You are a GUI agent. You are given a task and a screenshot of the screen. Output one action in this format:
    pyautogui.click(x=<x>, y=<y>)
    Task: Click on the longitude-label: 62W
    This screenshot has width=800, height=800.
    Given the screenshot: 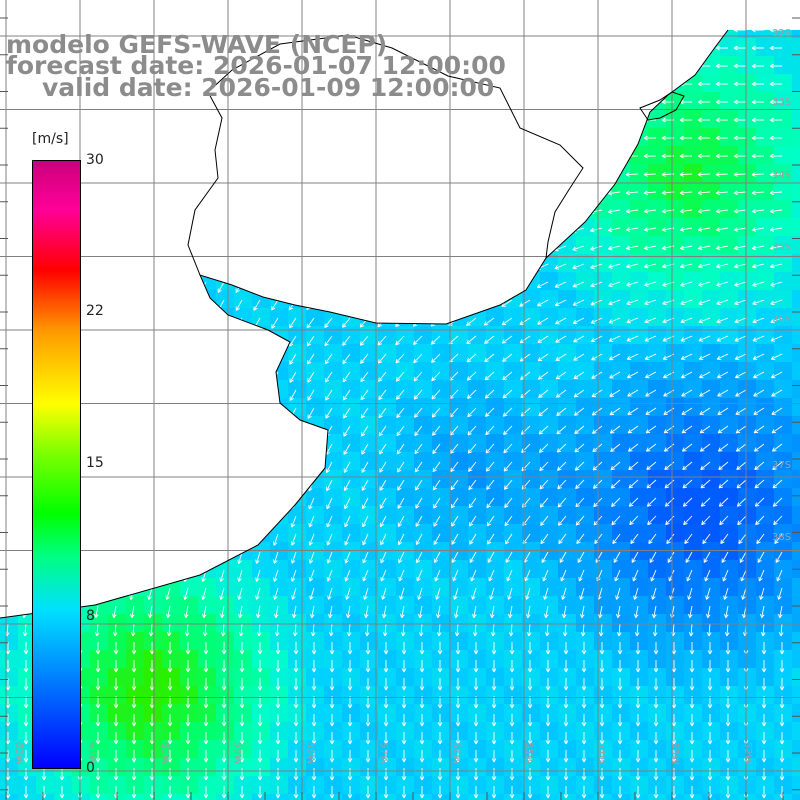 What is the action you would take?
    pyautogui.click(x=18, y=753)
    